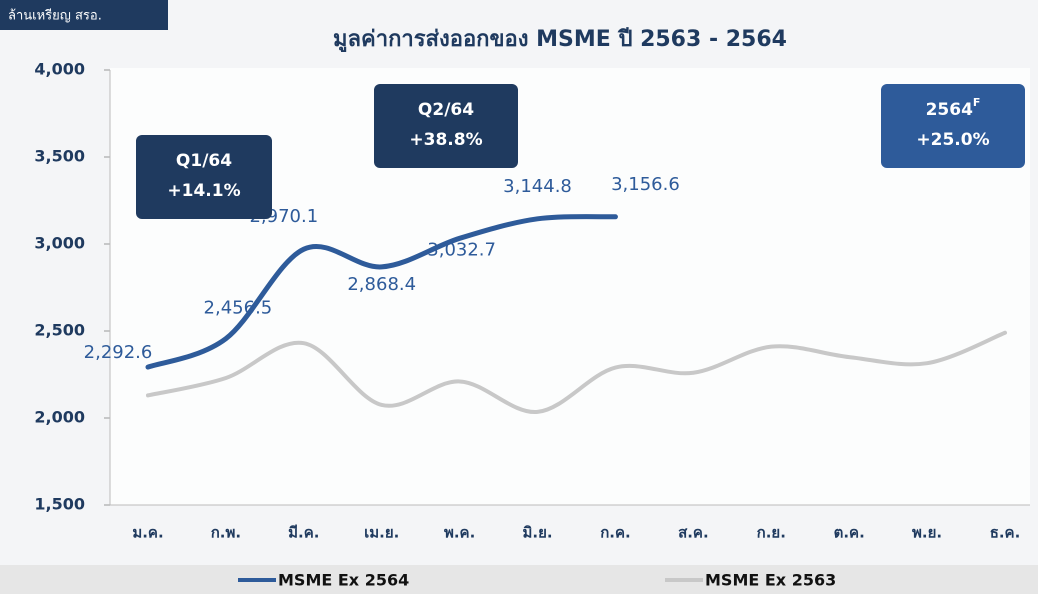 The height and width of the screenshot is (594, 1038). I want to click on x-tick-label: ม.ค., so click(147, 533).